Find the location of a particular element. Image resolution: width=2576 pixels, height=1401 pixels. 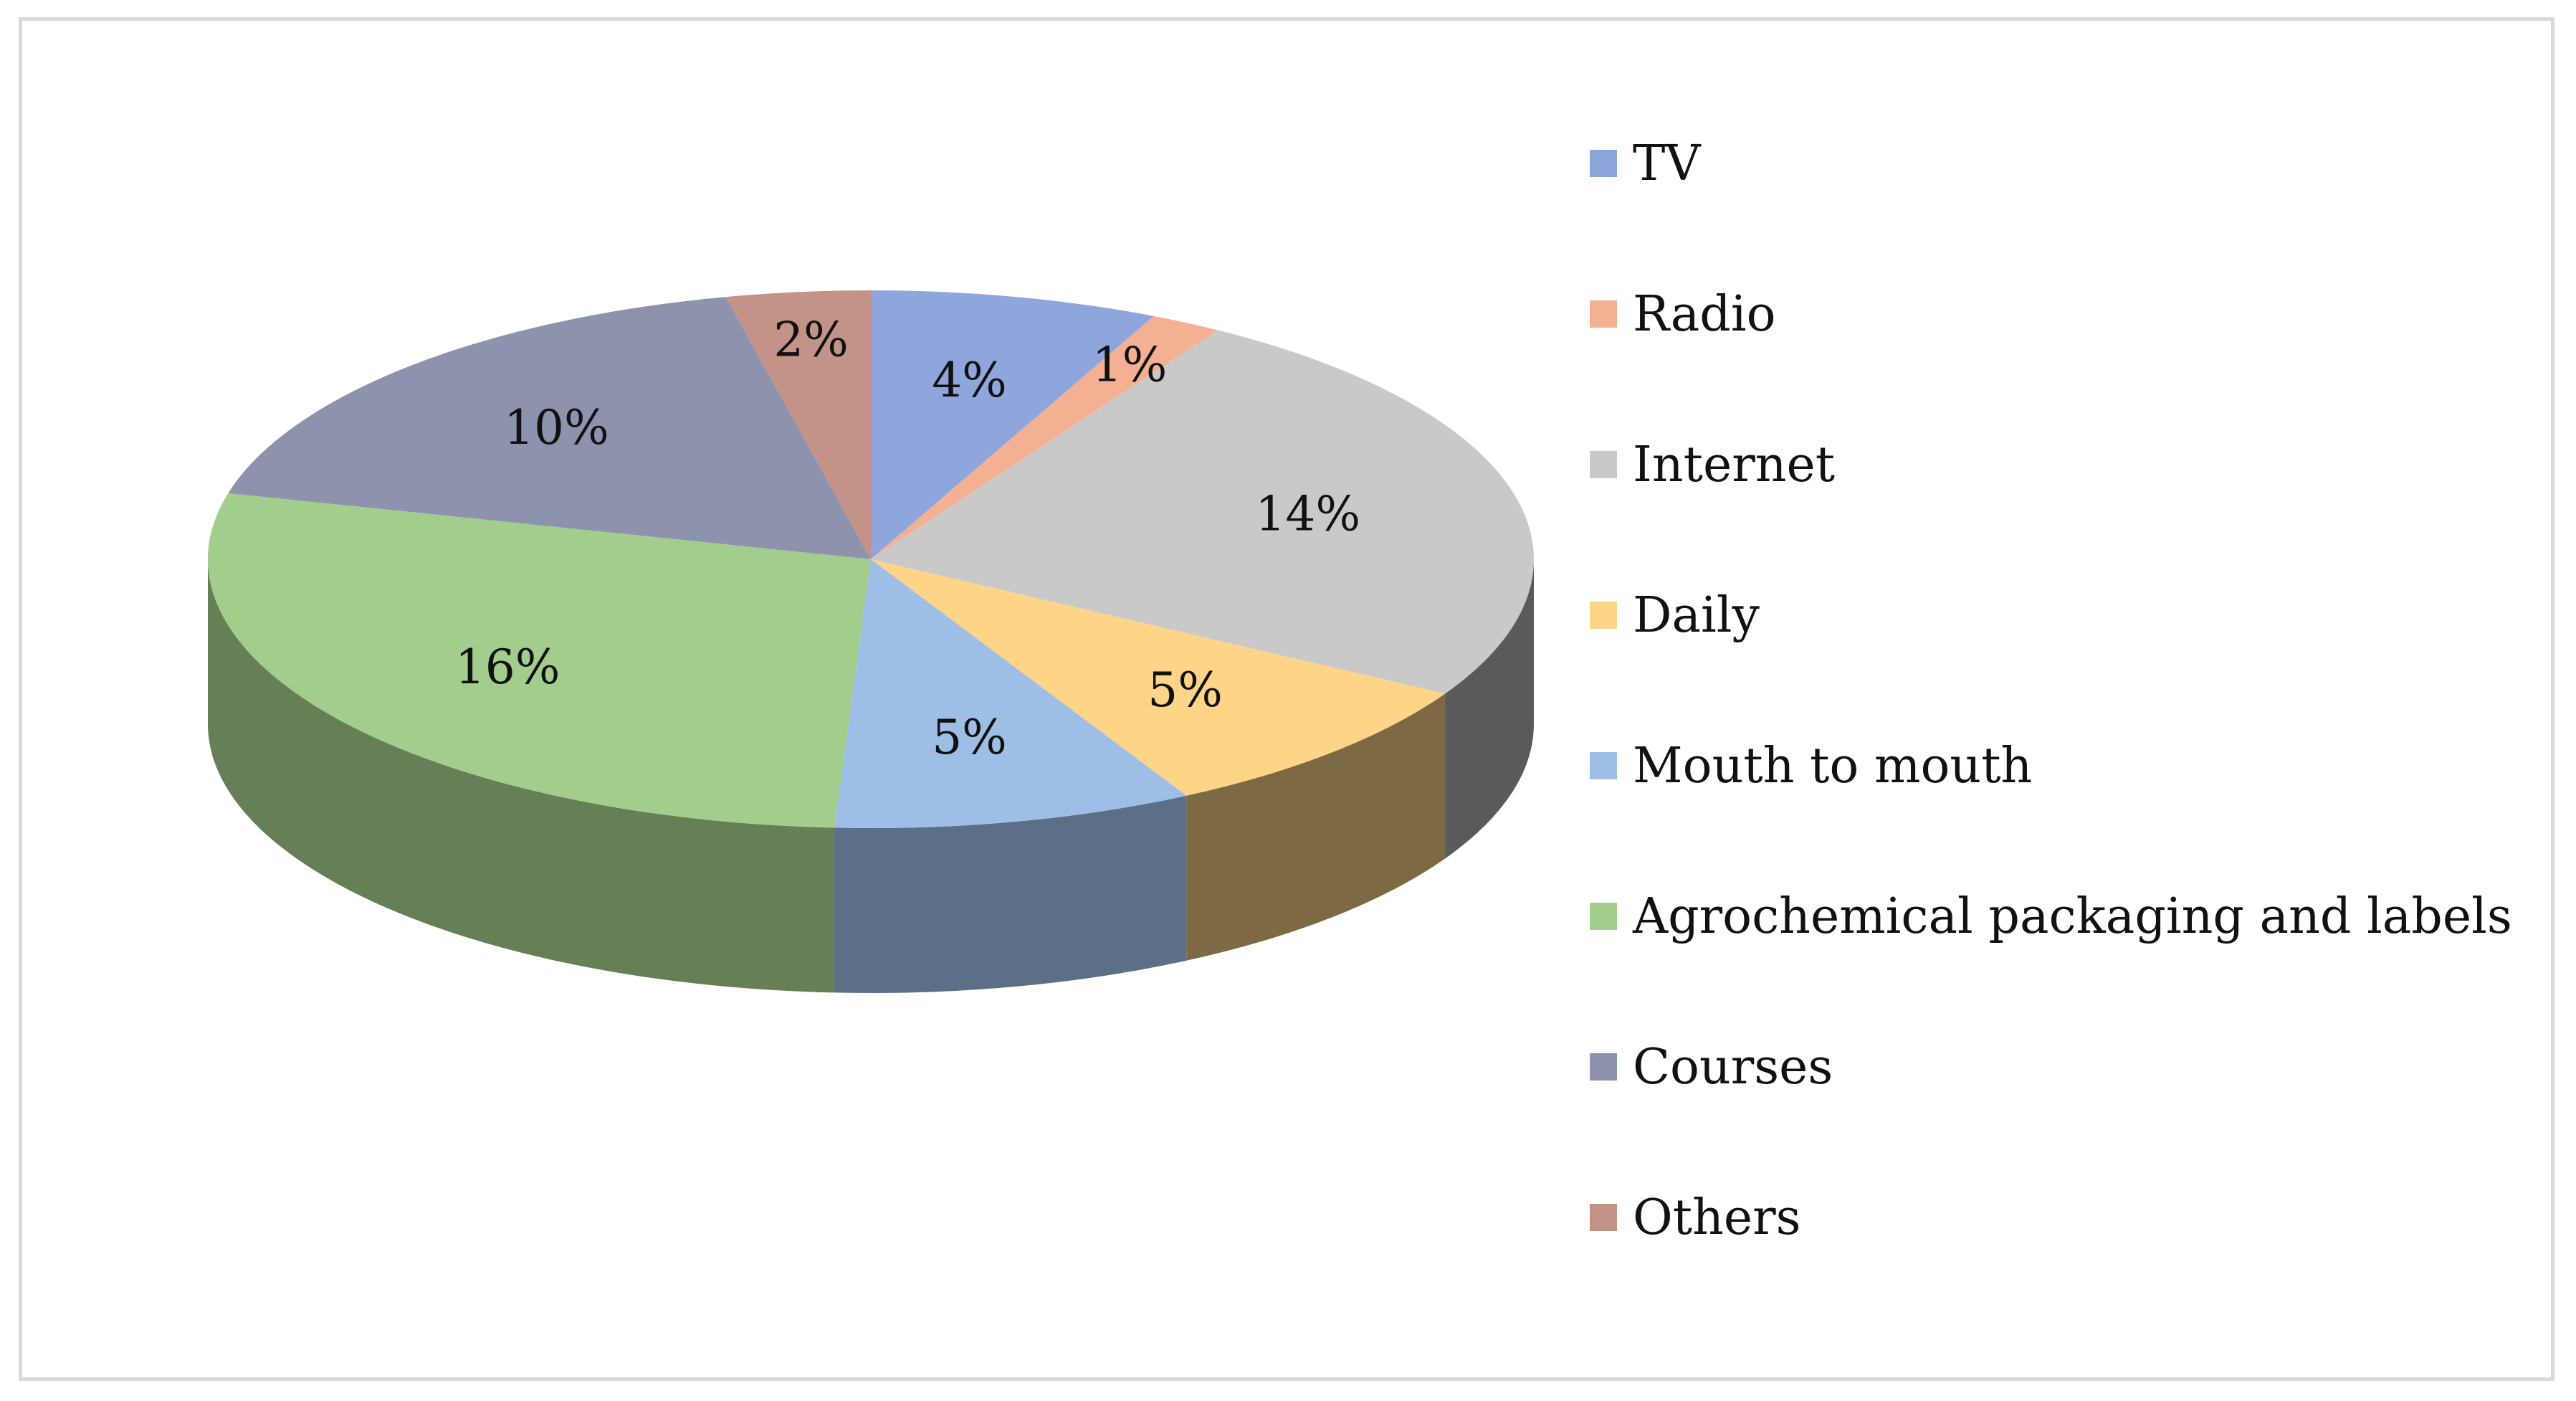

legend-label: Internet is located at coordinates (1734, 465).